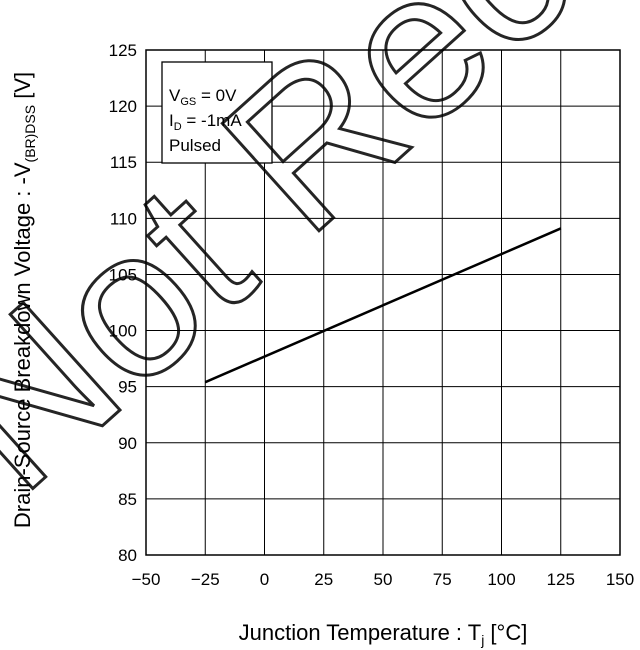 The image size is (640, 650). I want to click on y-tick-label: 100, so click(123, 331).